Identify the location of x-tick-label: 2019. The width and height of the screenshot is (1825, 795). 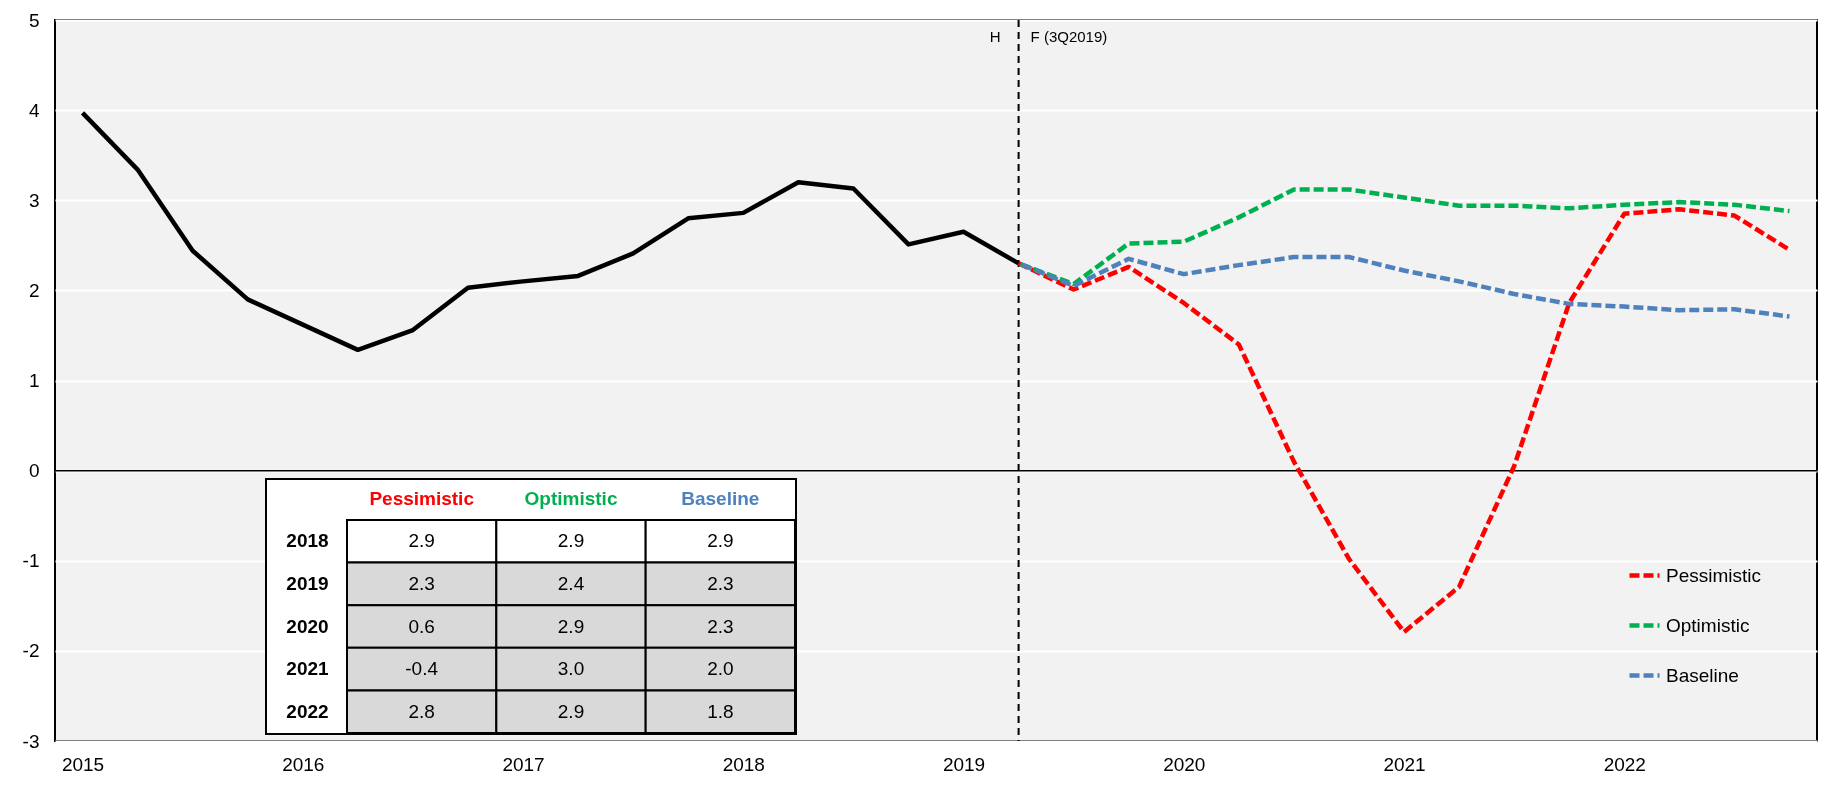
(964, 764).